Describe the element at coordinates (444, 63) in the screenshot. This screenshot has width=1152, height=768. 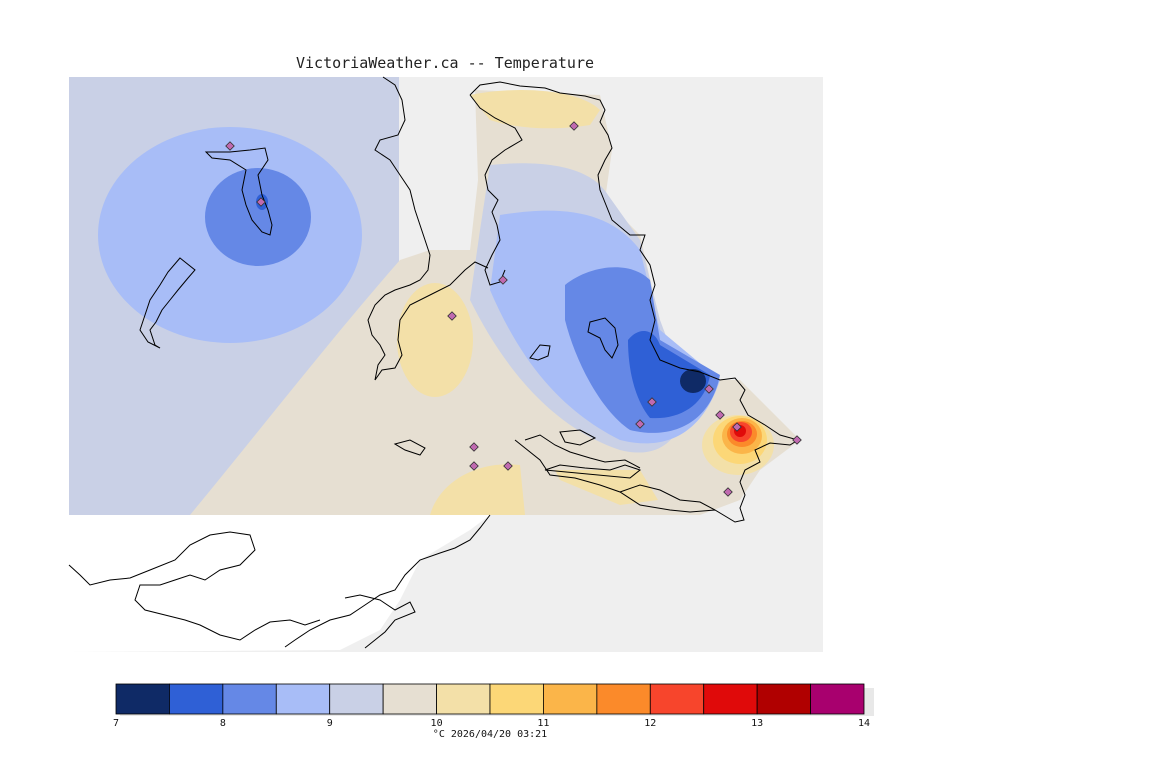
I see `map-title: VictoriaWeather.ca -- Temperature` at that location.